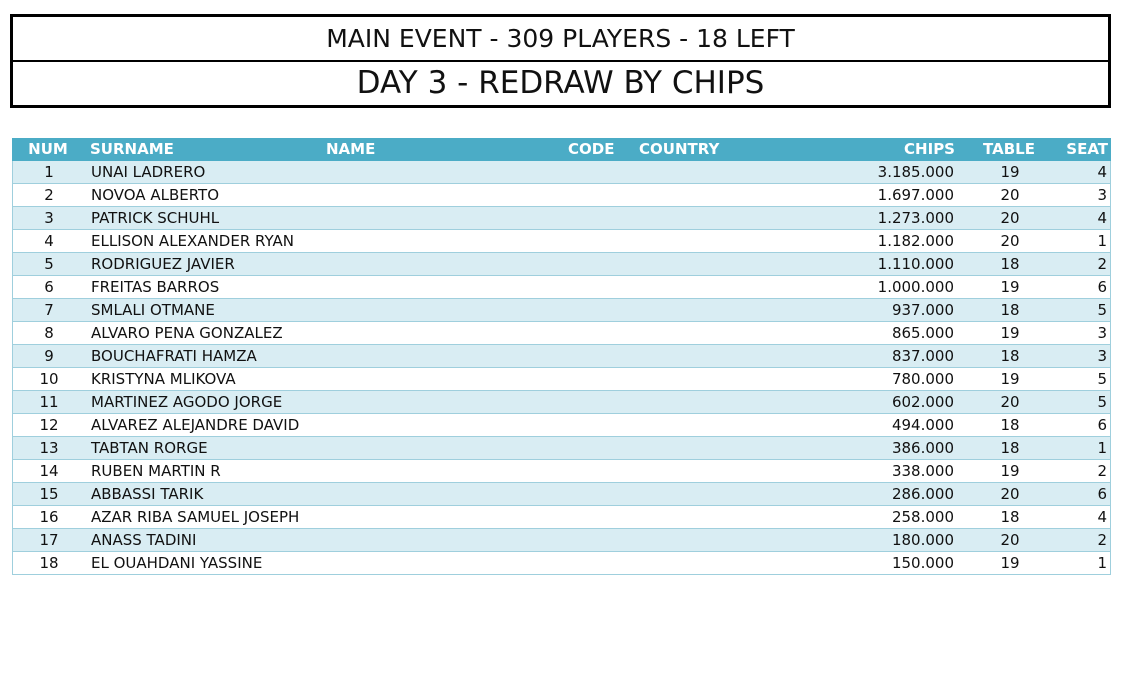 The image size is (1123, 683). Describe the element at coordinates (351, 149) in the screenshot. I see `col-name-header: NAME` at that location.